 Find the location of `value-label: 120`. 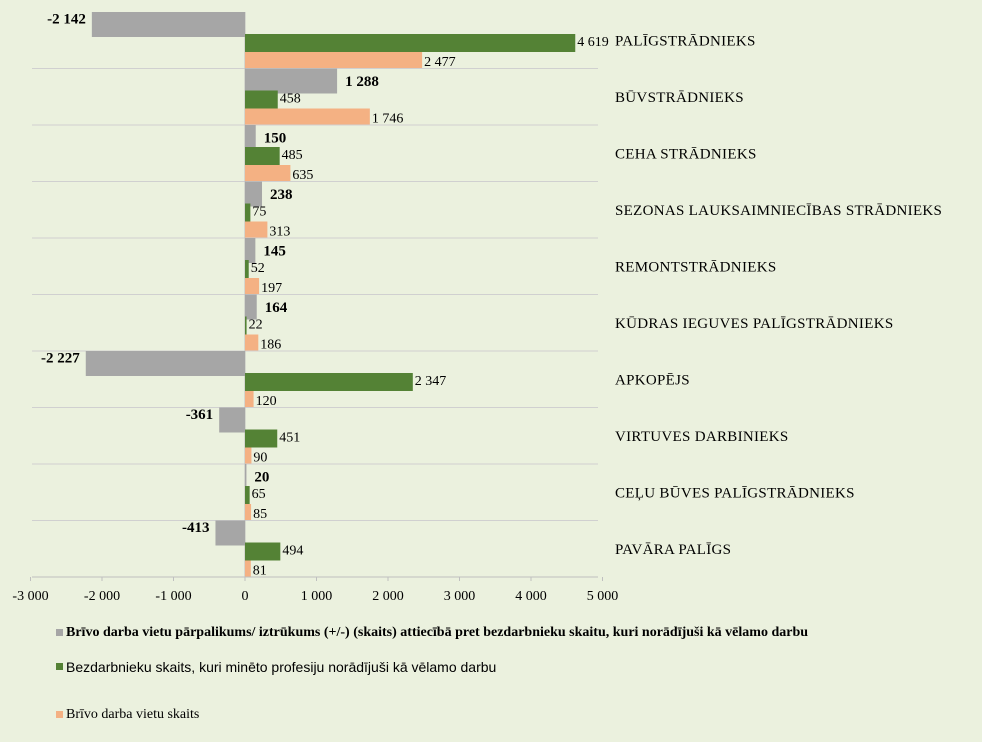

value-label: 120 is located at coordinates (266, 401).